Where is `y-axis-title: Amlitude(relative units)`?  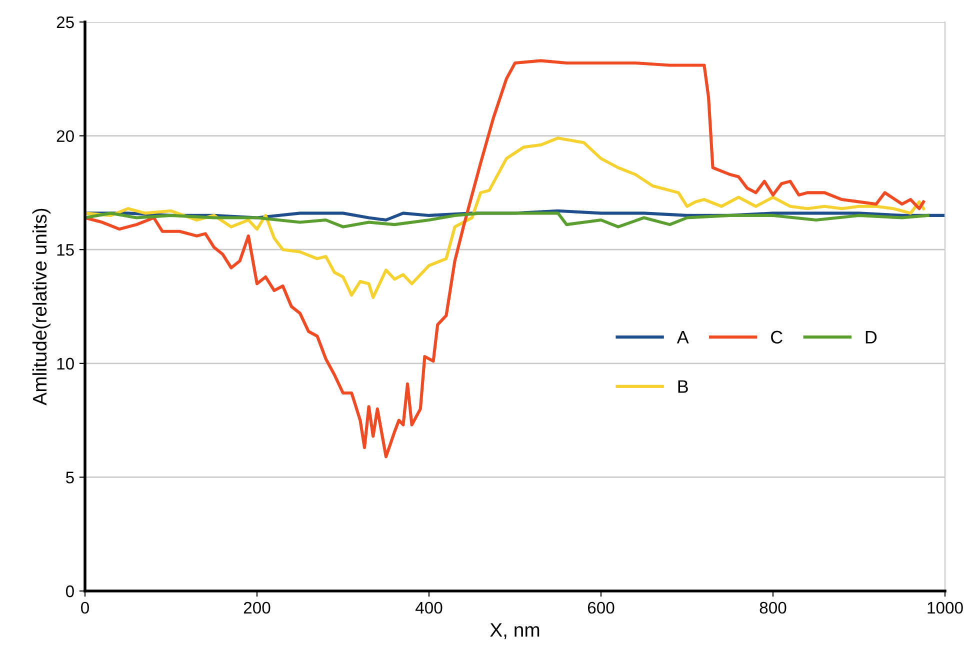 y-axis-title: Amlitude(relative units) is located at coordinates (41, 307).